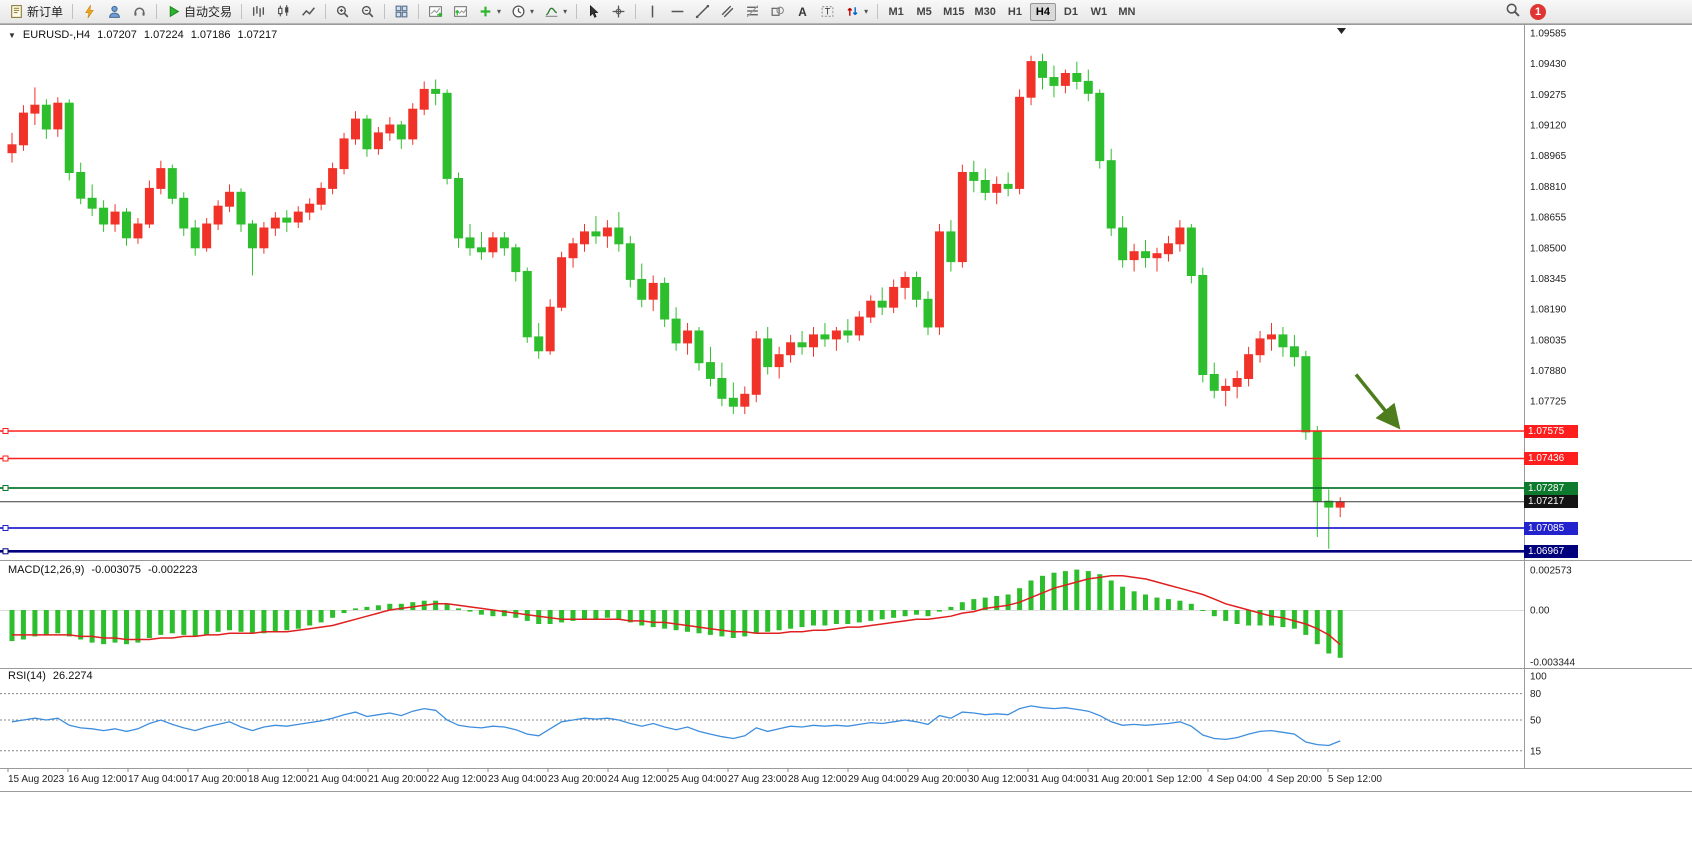 The image size is (1692, 854). What do you see at coordinates (457, 779) in the screenshot?
I see `svg-text: 22 Aug 12:00` at bounding box center [457, 779].